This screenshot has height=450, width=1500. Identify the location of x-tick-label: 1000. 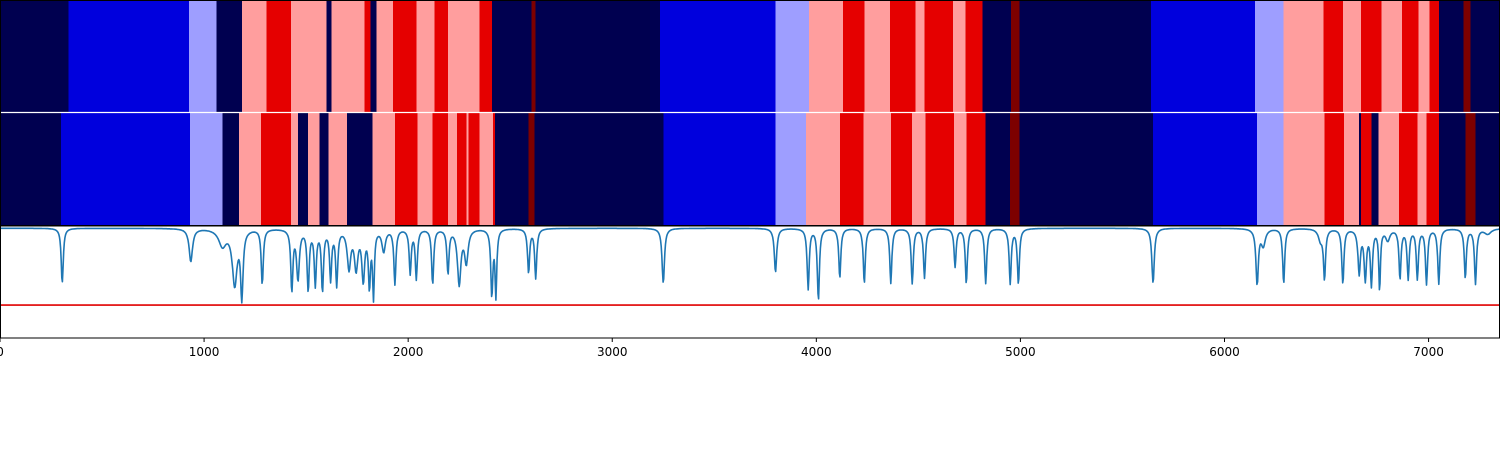
(204, 352).